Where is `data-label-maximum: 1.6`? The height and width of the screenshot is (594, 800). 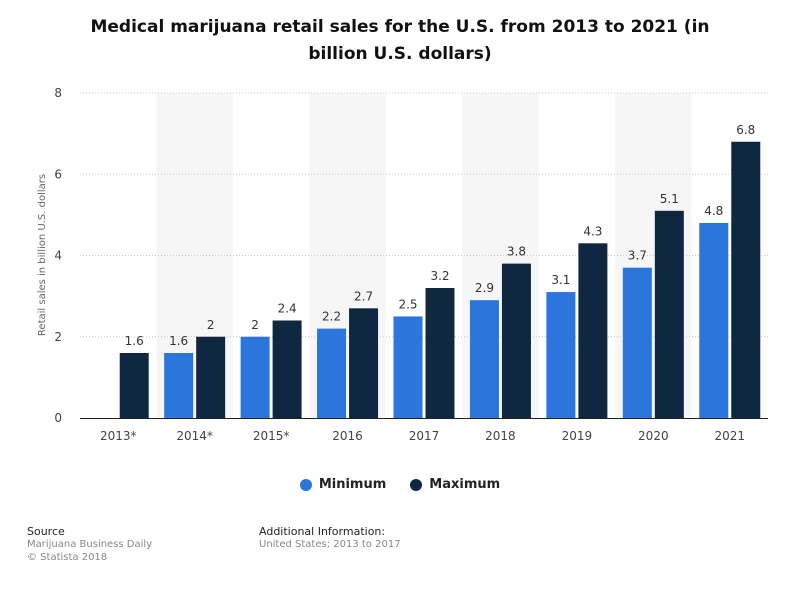 data-label-maximum: 1.6 is located at coordinates (134, 341).